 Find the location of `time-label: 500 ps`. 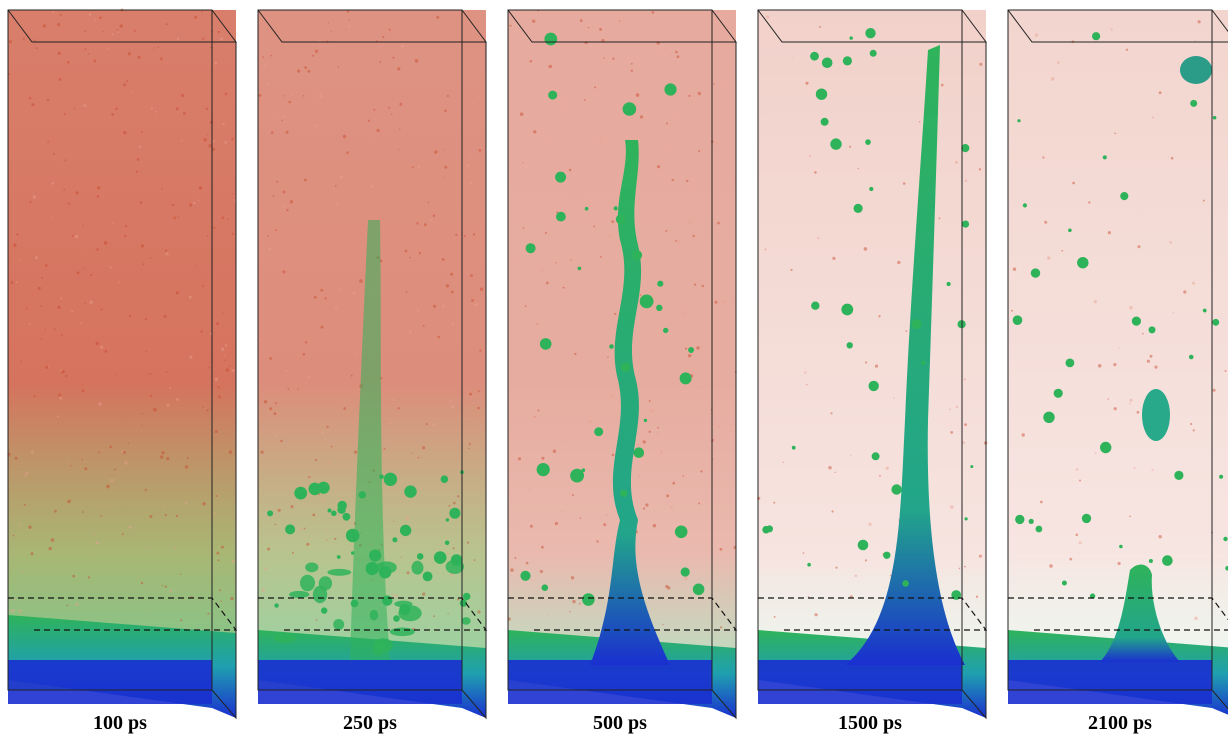

time-label: 500 ps is located at coordinates (620, 723).